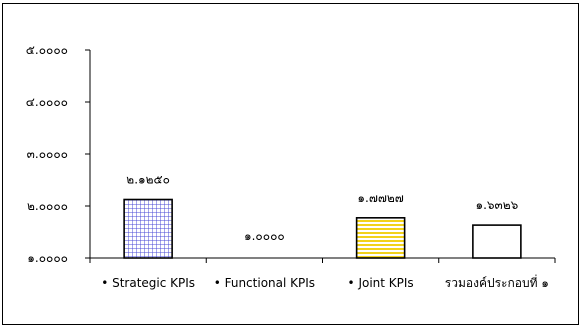 Image resolution: width=584 pixels, height=329 pixels. What do you see at coordinates (47, 50) in the screenshot?
I see `y-tick-label: ๕.๐๐๐๐` at bounding box center [47, 50].